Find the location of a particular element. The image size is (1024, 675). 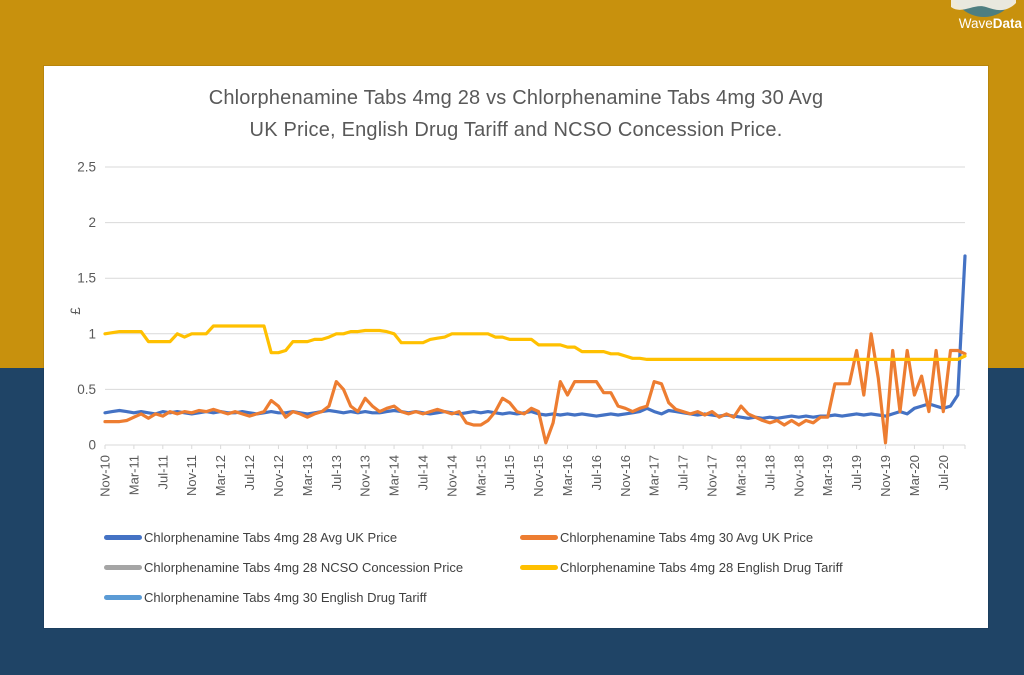

x-tick-label: Jul-17 is located at coordinates (683, 472).